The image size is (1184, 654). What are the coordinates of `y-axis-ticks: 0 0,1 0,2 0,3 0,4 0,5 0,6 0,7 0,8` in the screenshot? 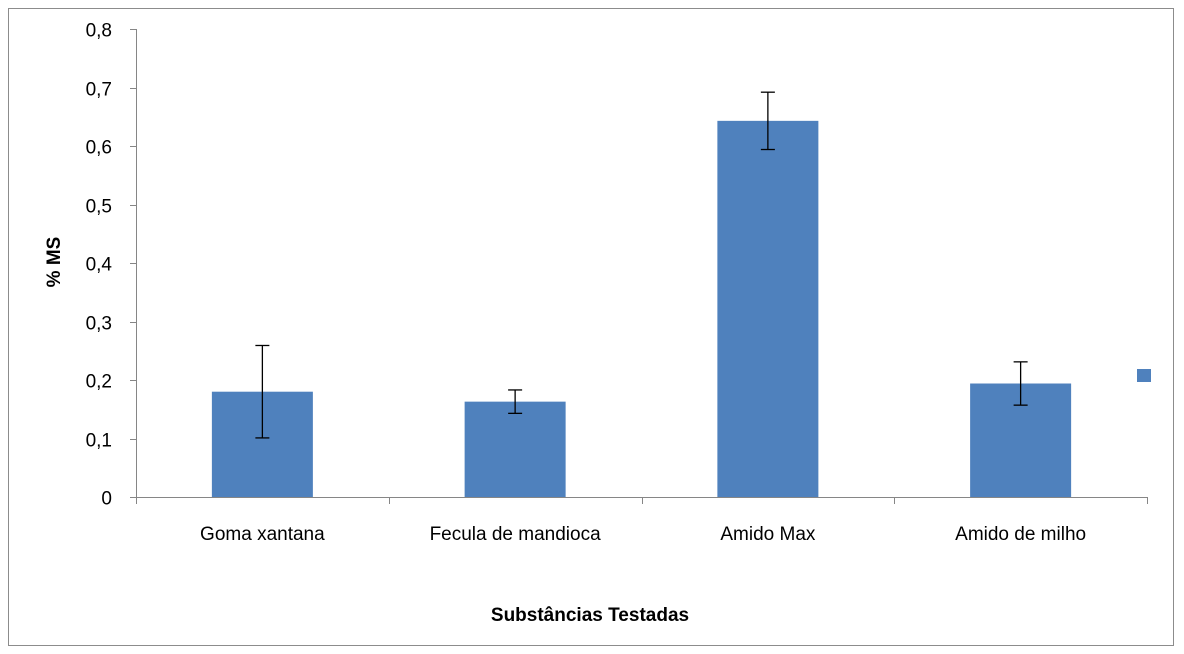 It's located at (111, 265).